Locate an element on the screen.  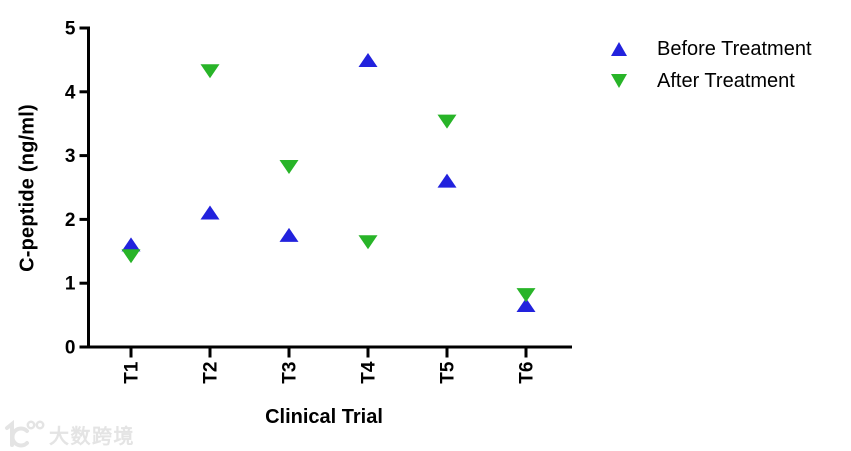
y-tick-label: 3 is located at coordinates (70, 156).